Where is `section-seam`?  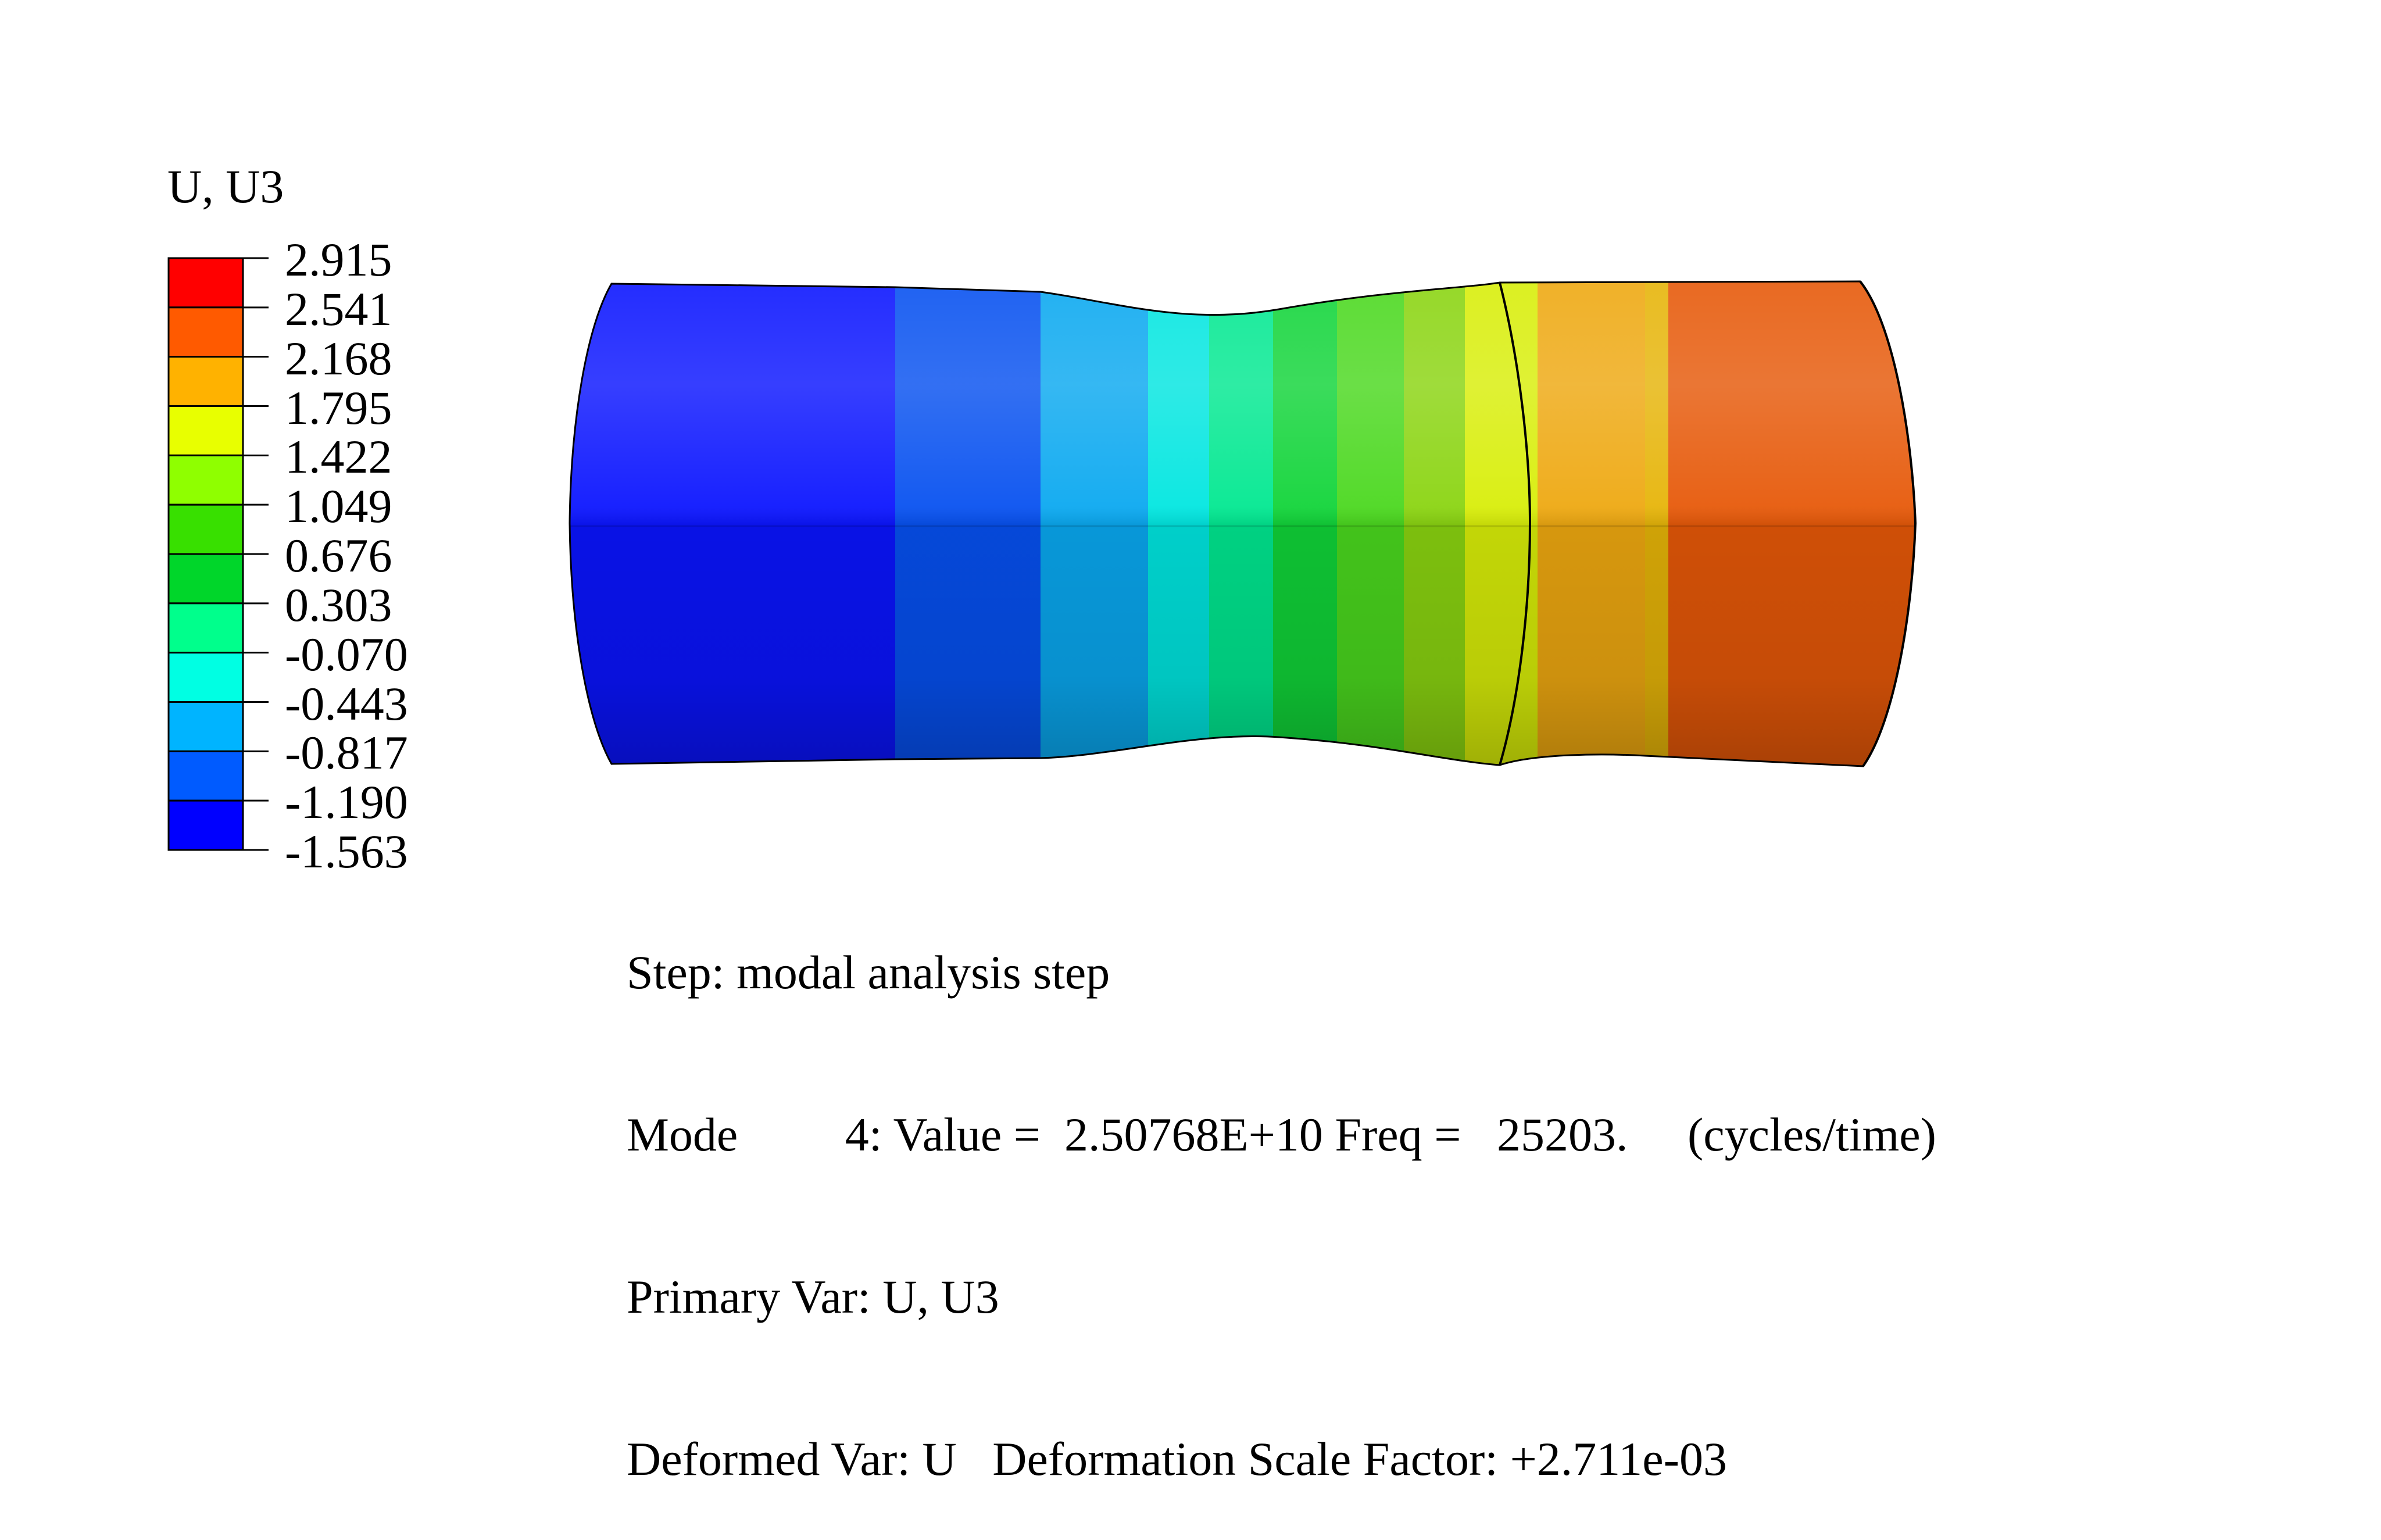 section-seam is located at coordinates (1516, 524).